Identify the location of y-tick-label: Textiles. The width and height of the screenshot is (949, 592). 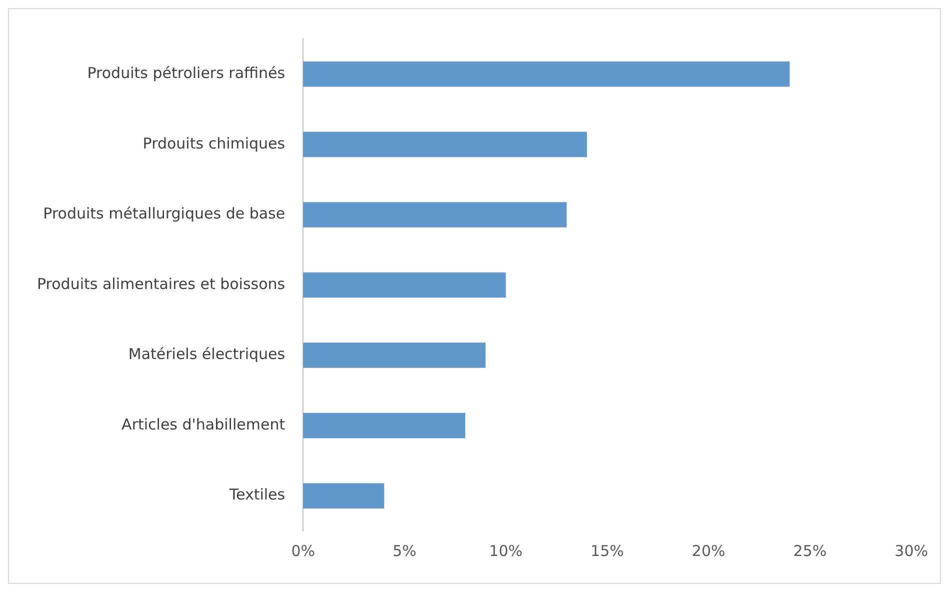
(257, 495).